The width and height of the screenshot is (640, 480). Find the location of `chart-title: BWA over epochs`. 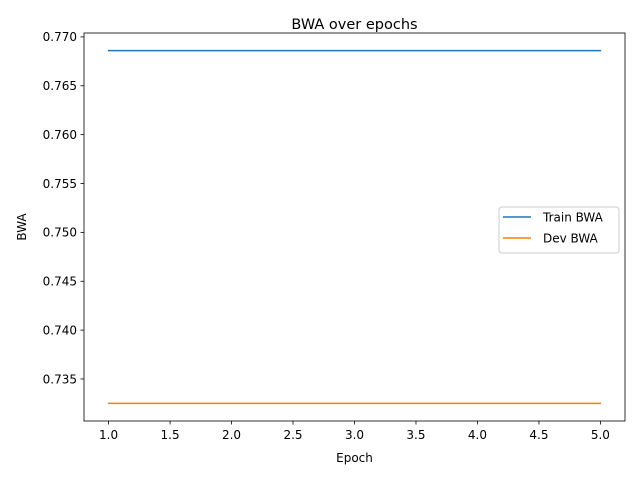

chart-title: BWA over epochs is located at coordinates (354, 25).